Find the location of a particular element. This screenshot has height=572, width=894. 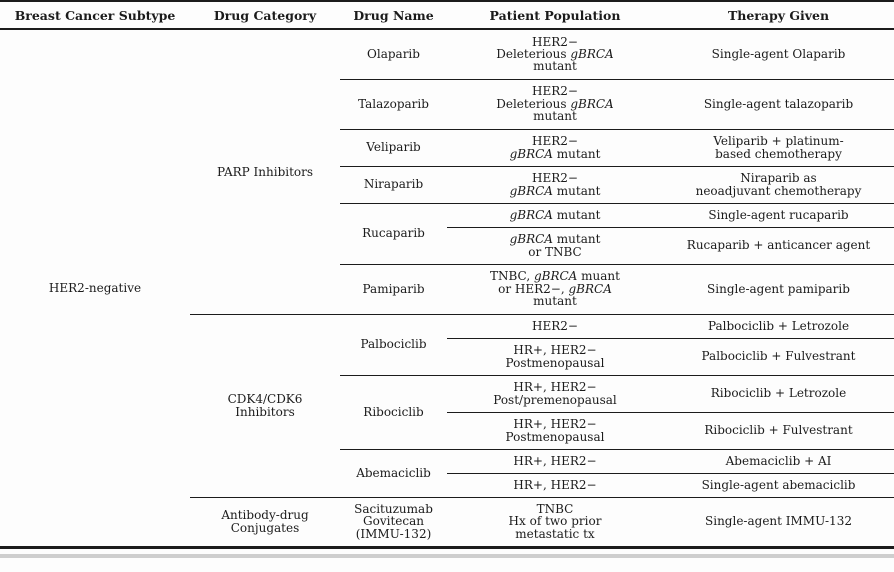

therapy-cell: Single-agent talazoparib is located at coordinates (778, 103).